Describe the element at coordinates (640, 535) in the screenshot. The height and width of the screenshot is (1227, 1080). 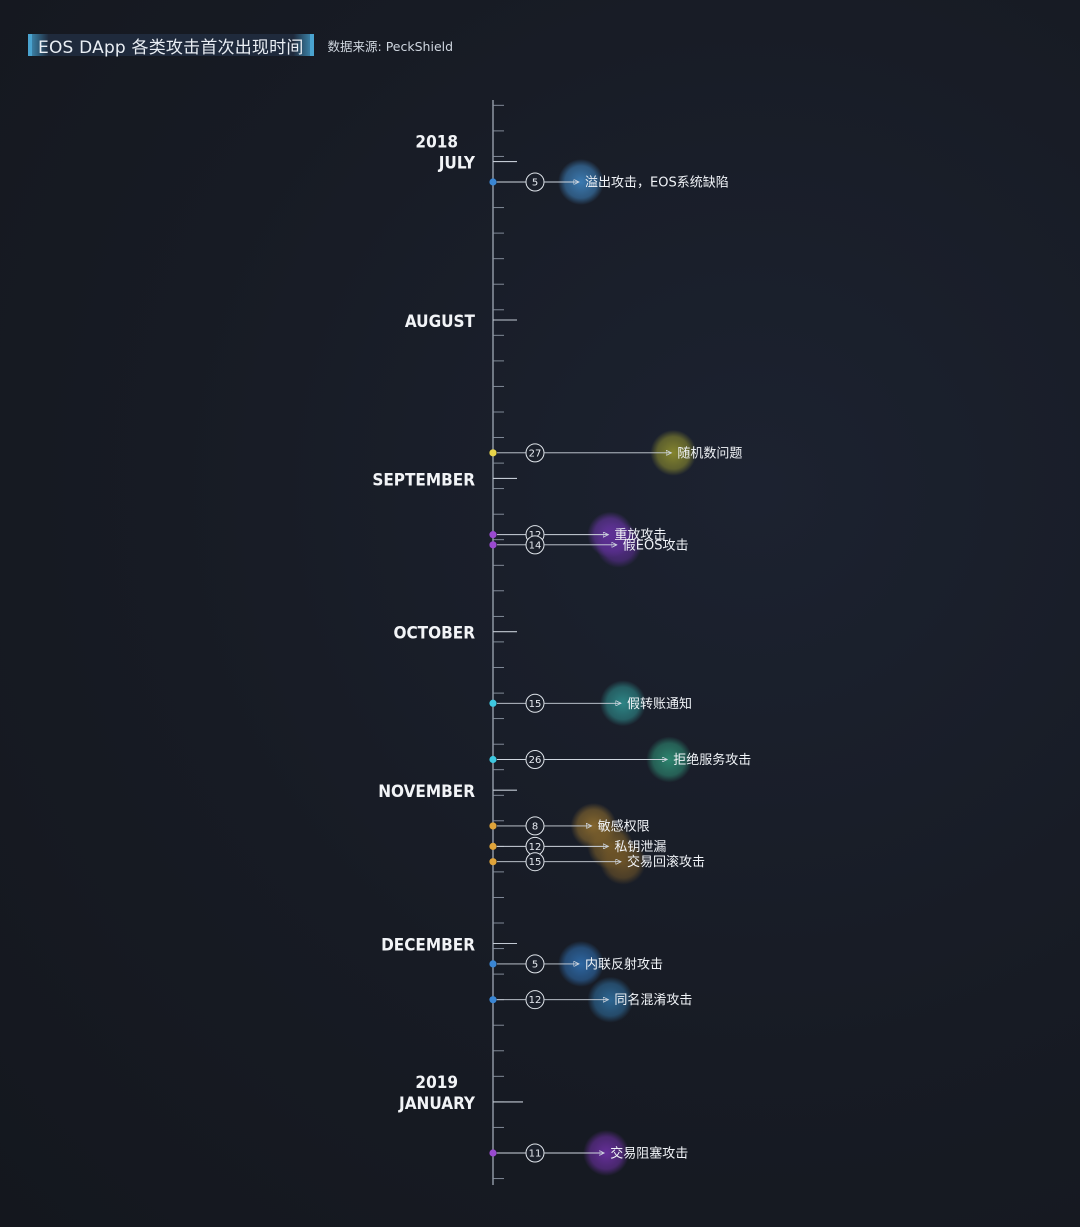
I see `event-label: 重放攻击` at that location.